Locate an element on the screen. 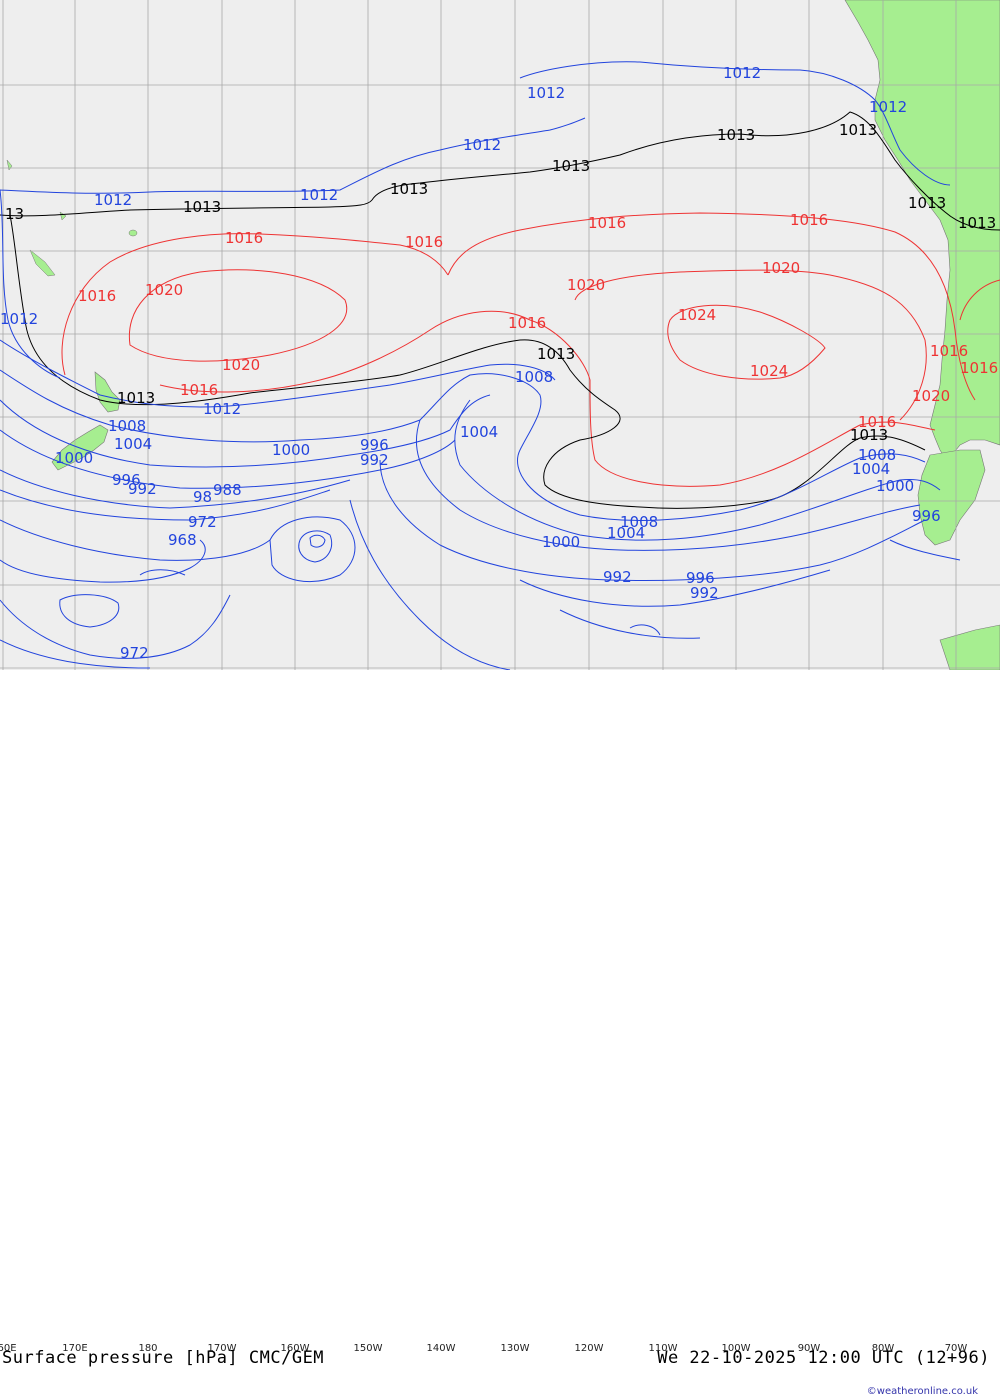  valid-time: We 22-10-2025 12:00 UTC (12+96) is located at coordinates (823, 1358).